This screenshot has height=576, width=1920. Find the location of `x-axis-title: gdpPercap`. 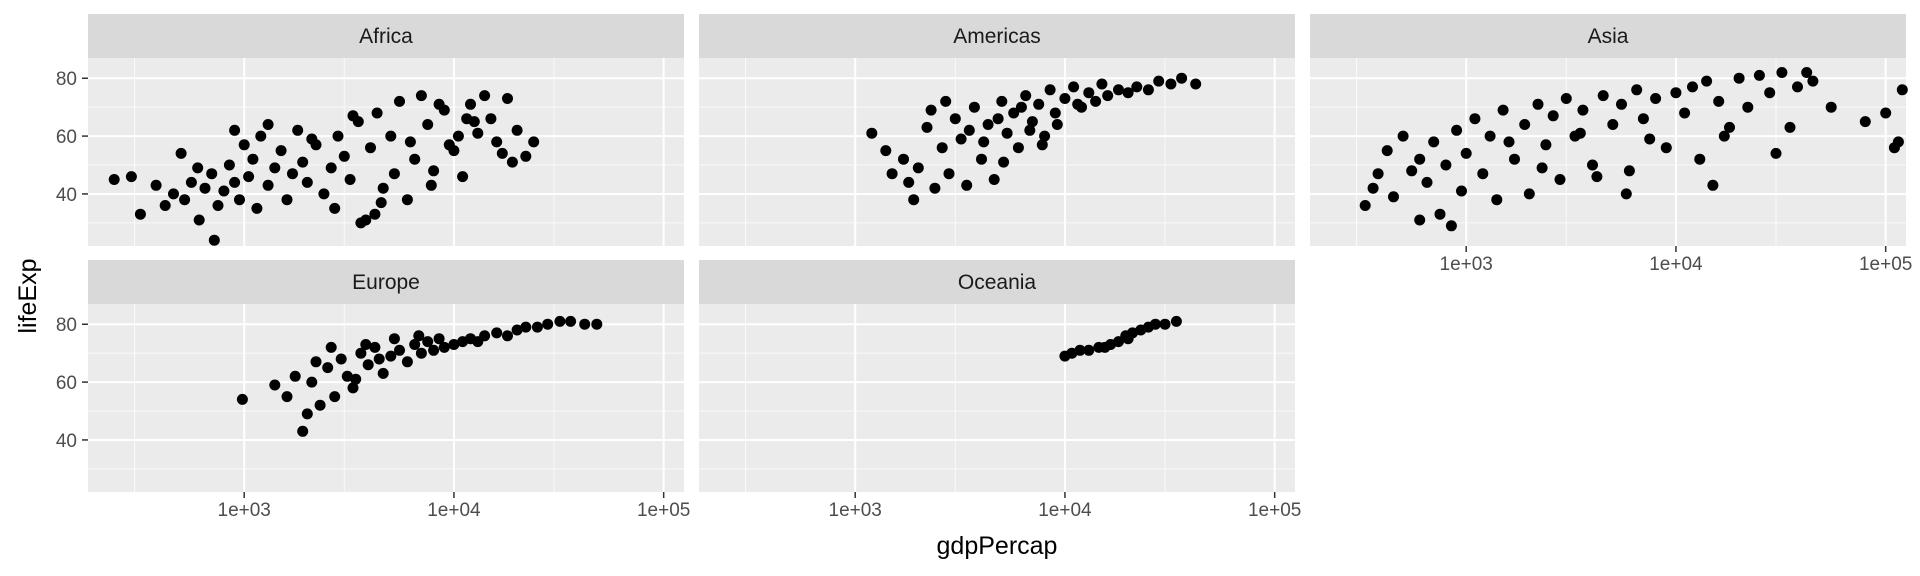

x-axis-title: gdpPercap is located at coordinates (997, 546).